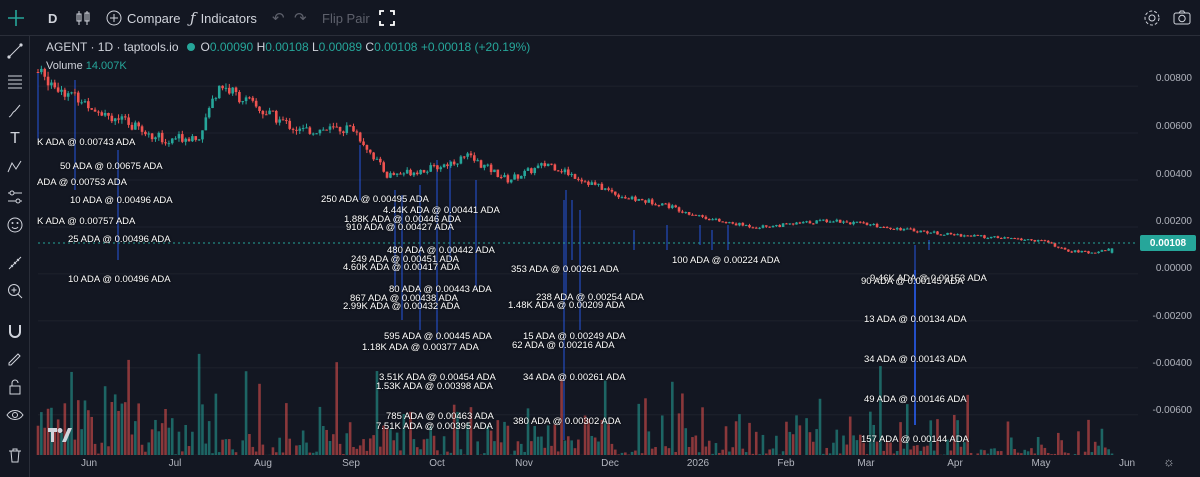 The image size is (1200, 477). Describe the element at coordinates (1182, 18) in the screenshot. I see `camera-icon` at that location.